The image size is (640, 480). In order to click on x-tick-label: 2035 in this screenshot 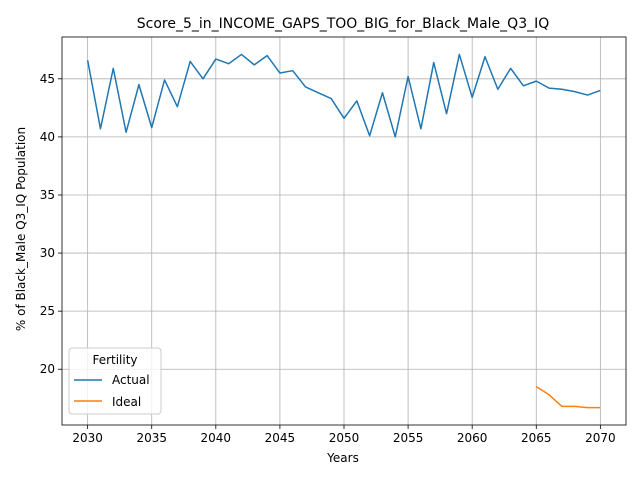, I will do `click(151, 438)`.